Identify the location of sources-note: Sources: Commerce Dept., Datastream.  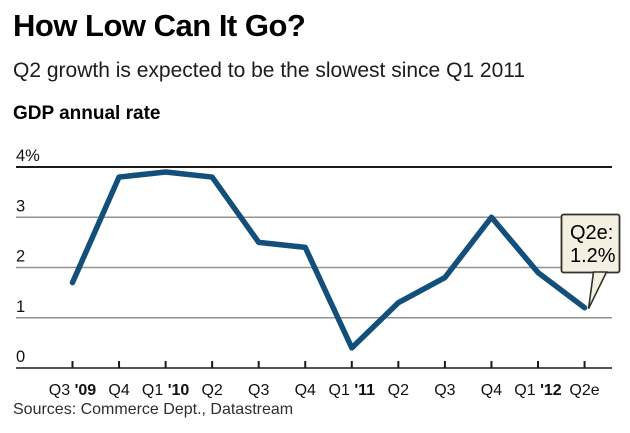
(153, 409).